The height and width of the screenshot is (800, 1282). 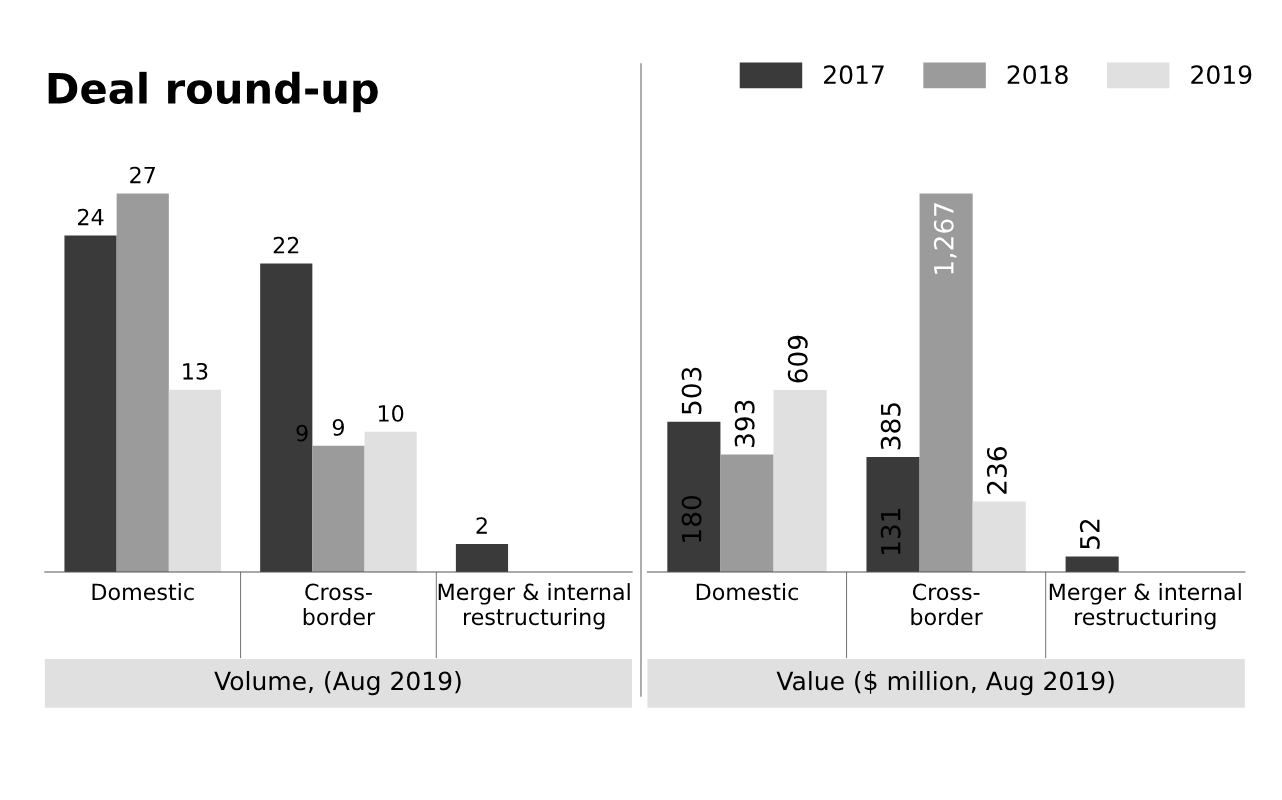 What do you see at coordinates (286, 245) in the screenshot?
I see `data-label: 22` at bounding box center [286, 245].